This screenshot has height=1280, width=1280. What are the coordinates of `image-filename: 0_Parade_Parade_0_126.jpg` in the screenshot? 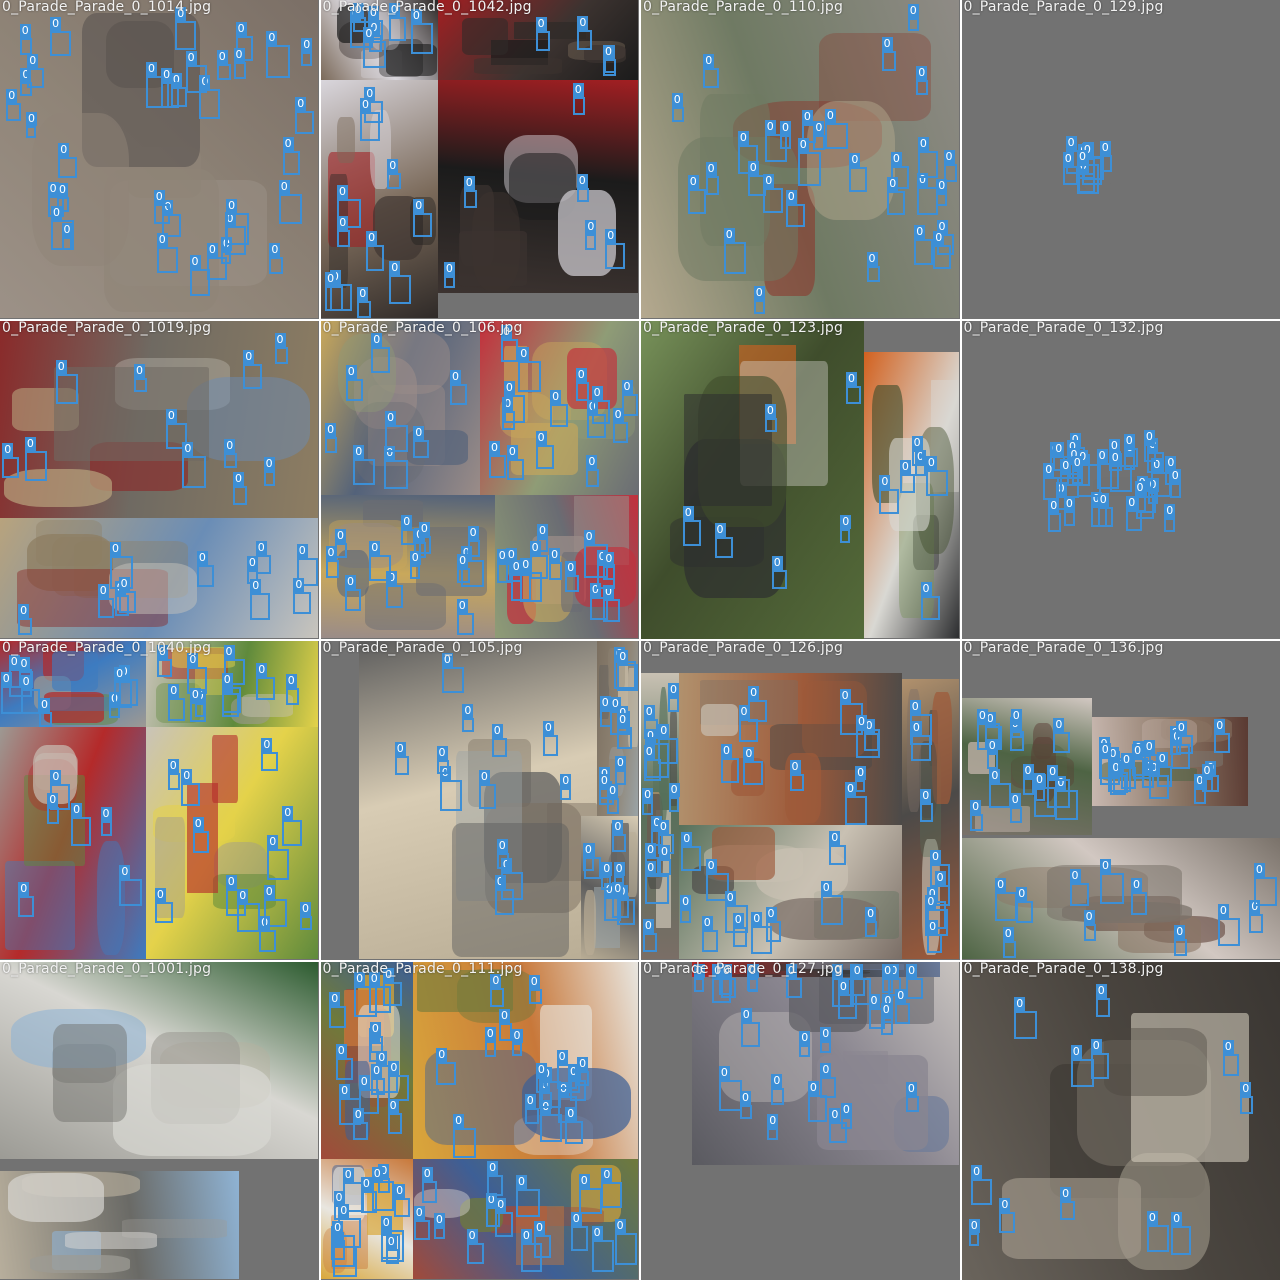 It's located at (743, 648).